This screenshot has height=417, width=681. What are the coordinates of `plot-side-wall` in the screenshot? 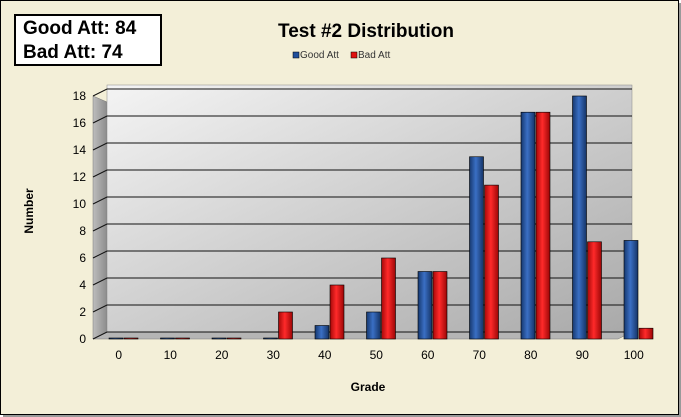 It's located at (100, 217).